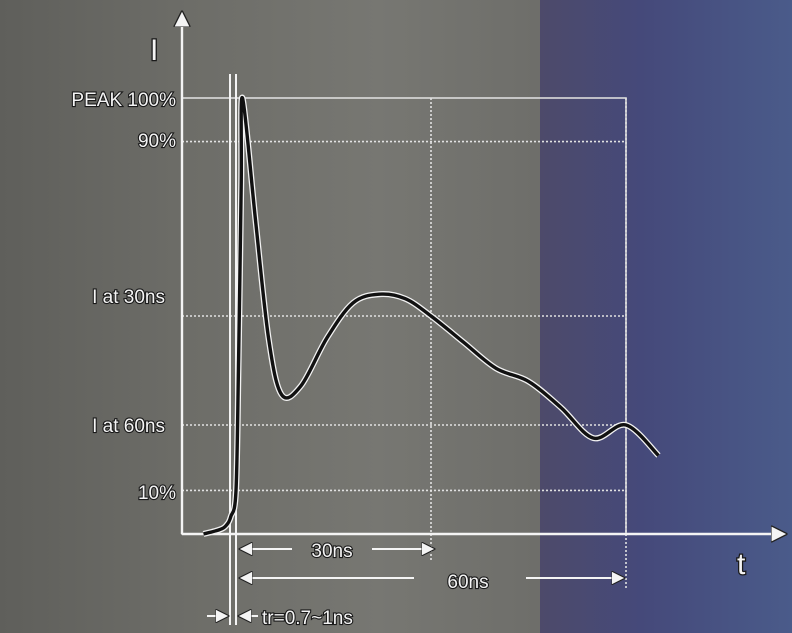 The height and width of the screenshot is (633, 792). I want to click on y-axis-label: I, so click(154, 50).